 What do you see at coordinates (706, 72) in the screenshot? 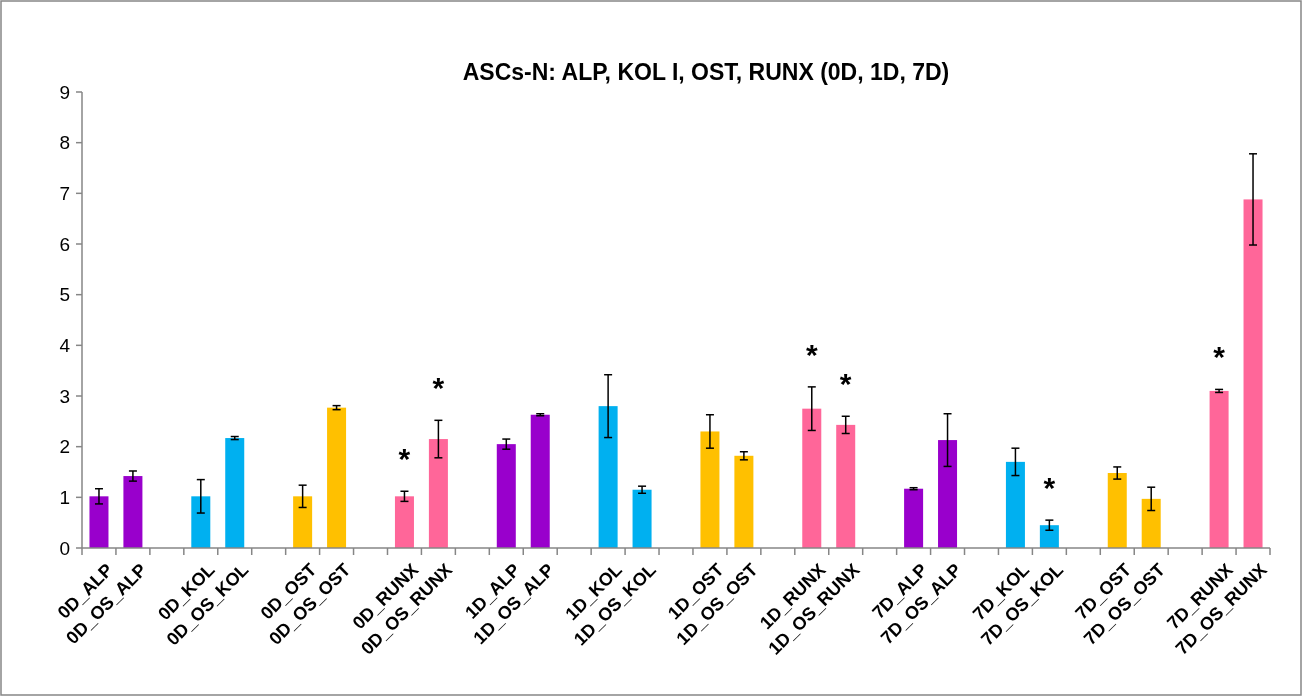
I see `chart-title: ASCs-N: ALP, KOL I, OST, RUNX (0D, 1D, 7D)` at bounding box center [706, 72].